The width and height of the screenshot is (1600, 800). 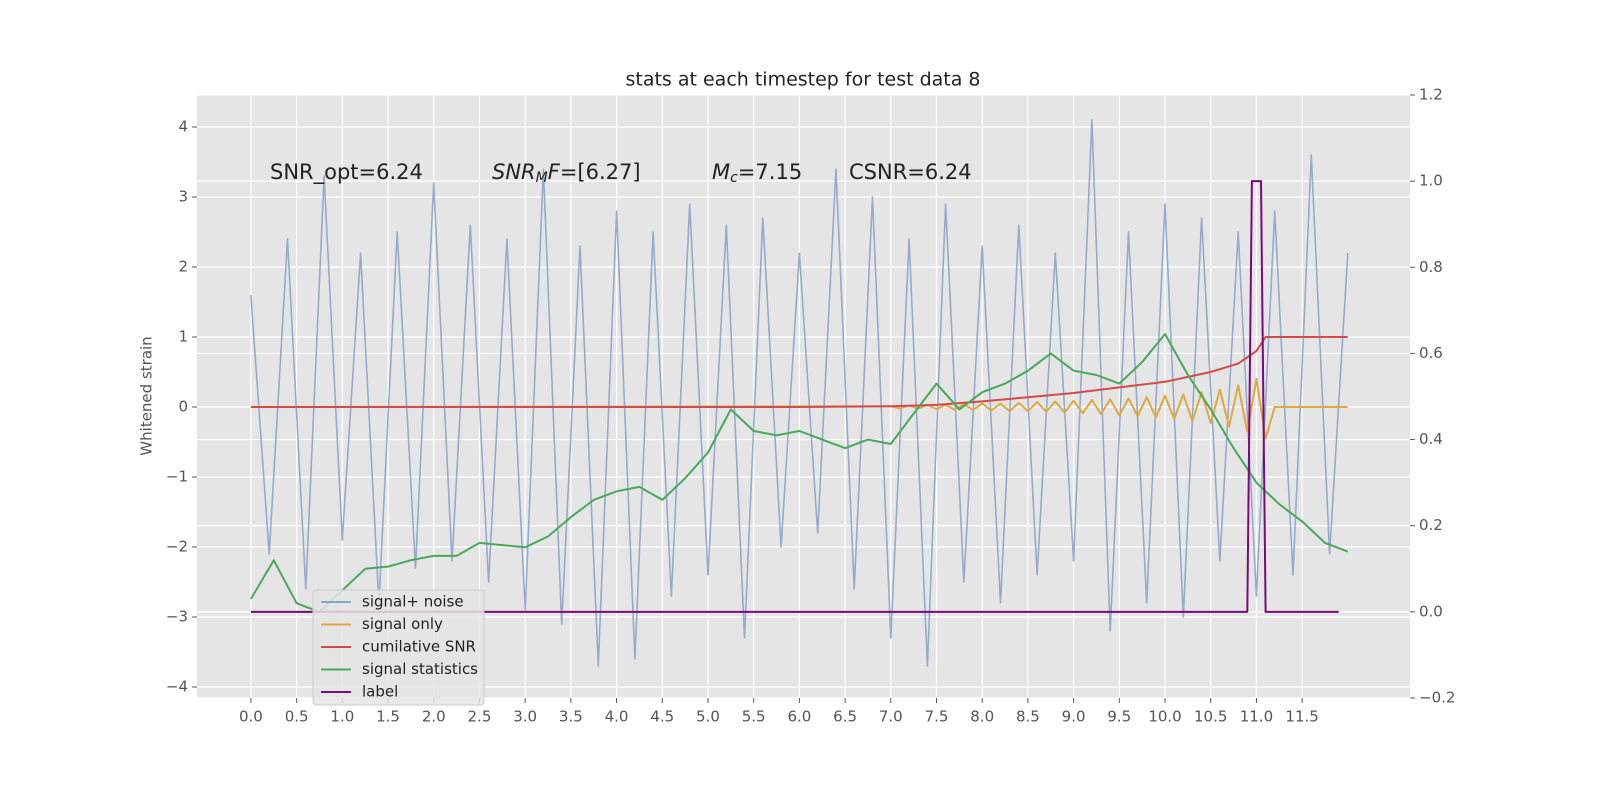 What do you see at coordinates (1119, 717) in the screenshot?
I see `x-tick-label: 9.5` at bounding box center [1119, 717].